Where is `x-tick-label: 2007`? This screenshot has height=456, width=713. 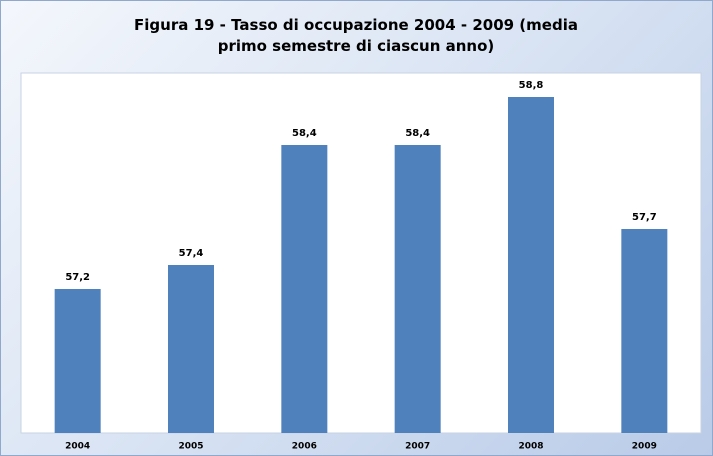 x-tick-label: 2007 is located at coordinates (417, 447).